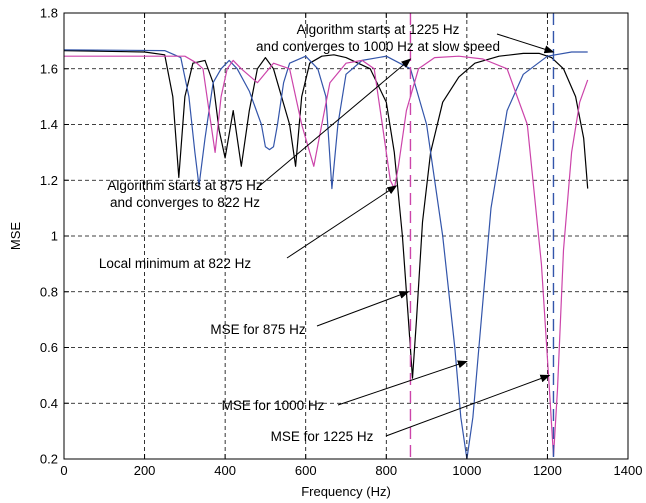 The width and height of the screenshot is (646, 503). What do you see at coordinates (145, 470) in the screenshot?
I see `x-tick-label: 200` at bounding box center [145, 470].